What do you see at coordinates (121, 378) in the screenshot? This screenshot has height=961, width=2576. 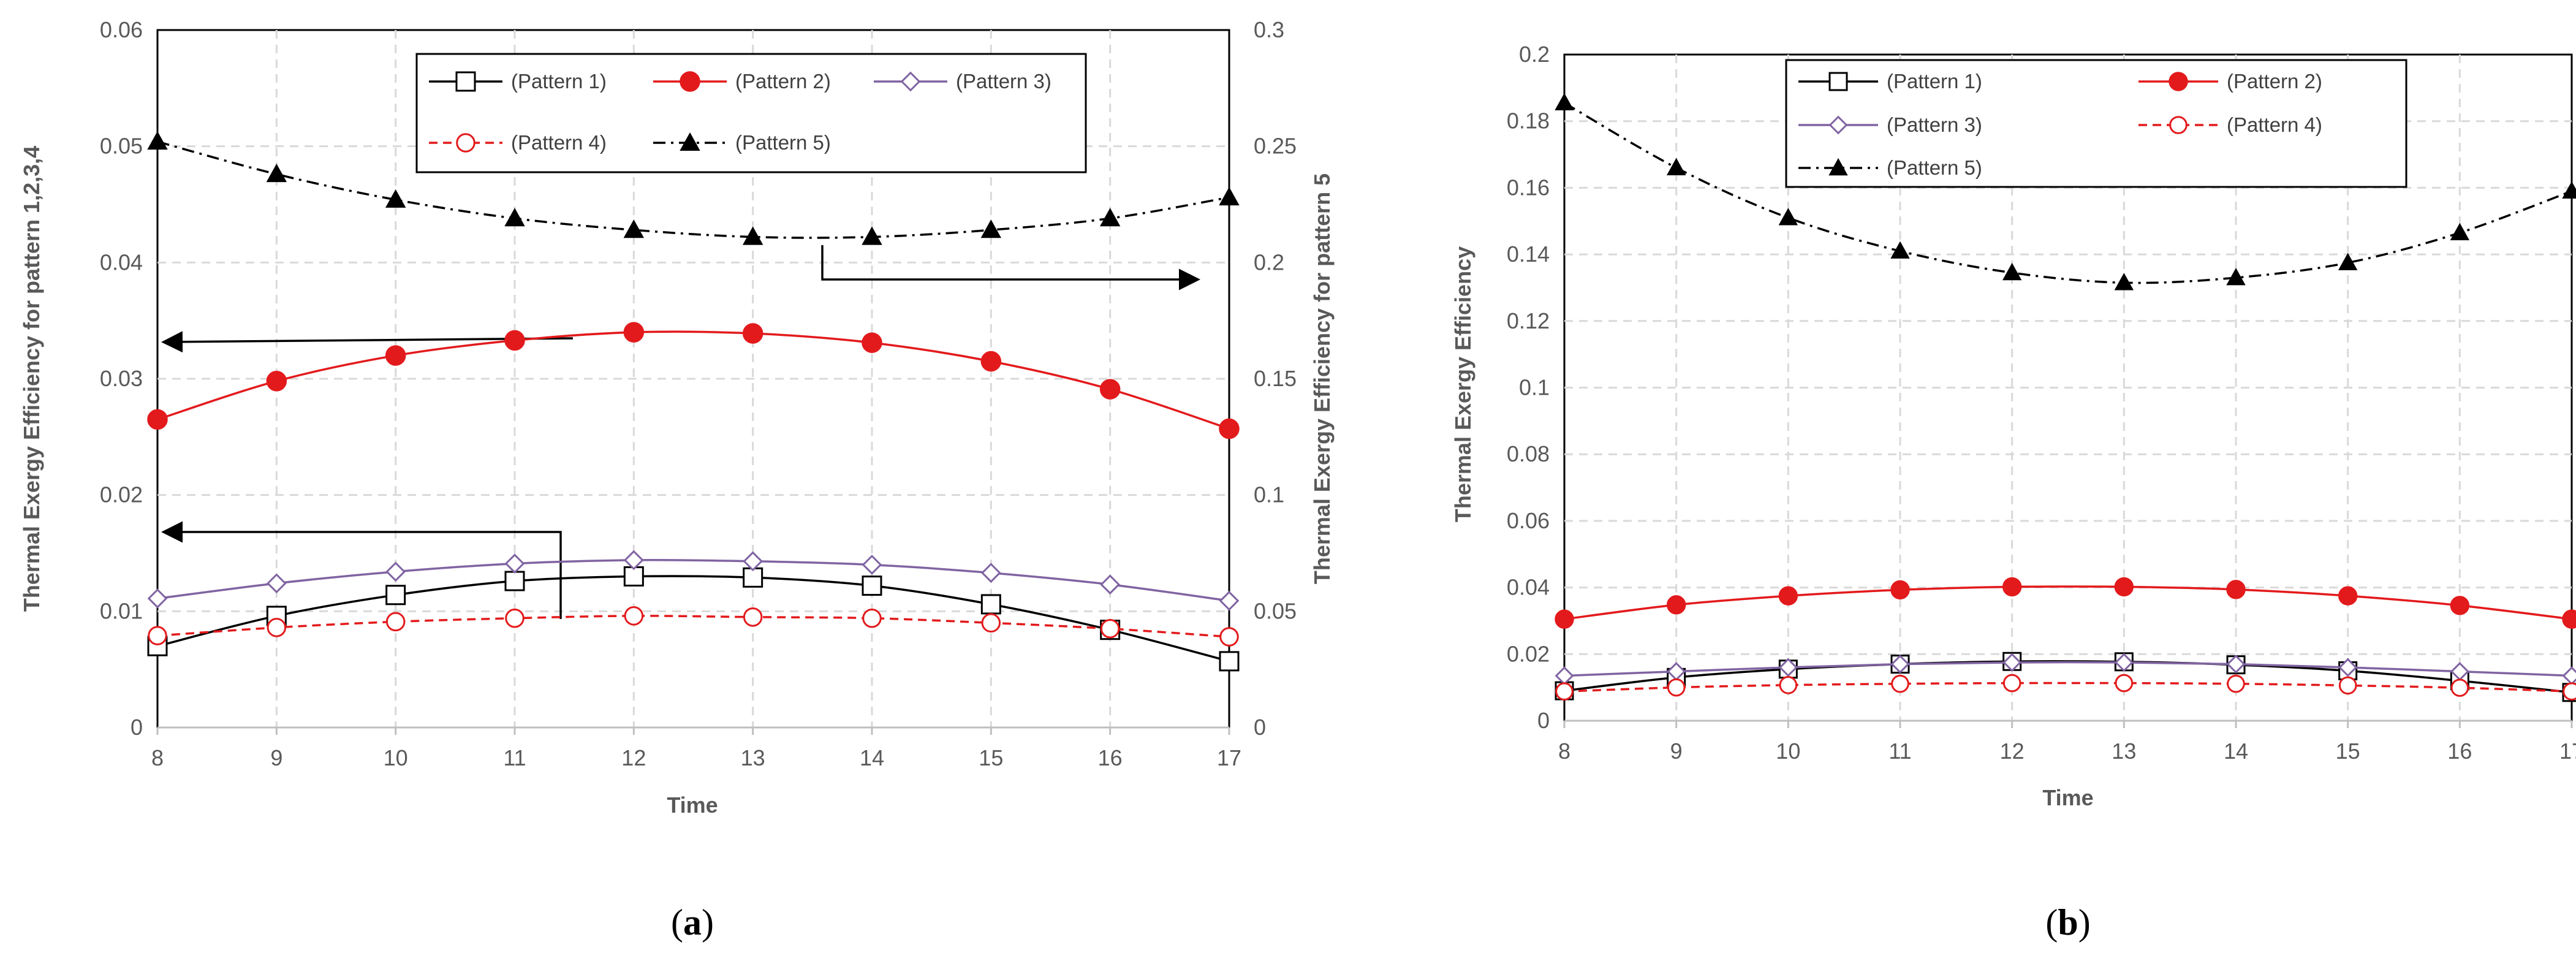 I see `y-tick-label: 0.03` at bounding box center [121, 378].